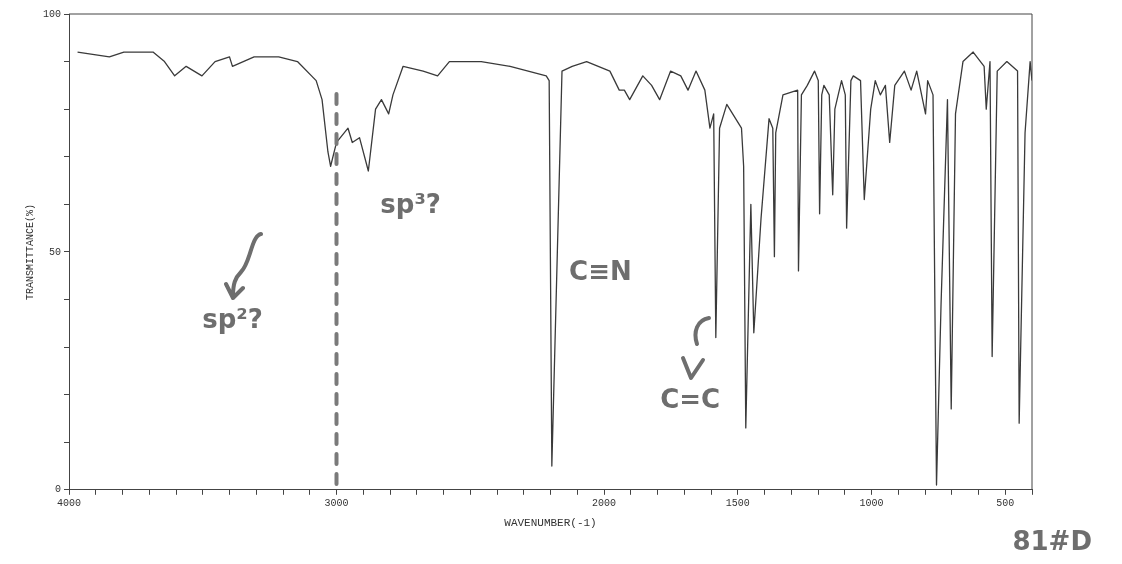 This screenshot has width=1122, height=564. I want to click on annotation: sp³?, so click(410, 204).